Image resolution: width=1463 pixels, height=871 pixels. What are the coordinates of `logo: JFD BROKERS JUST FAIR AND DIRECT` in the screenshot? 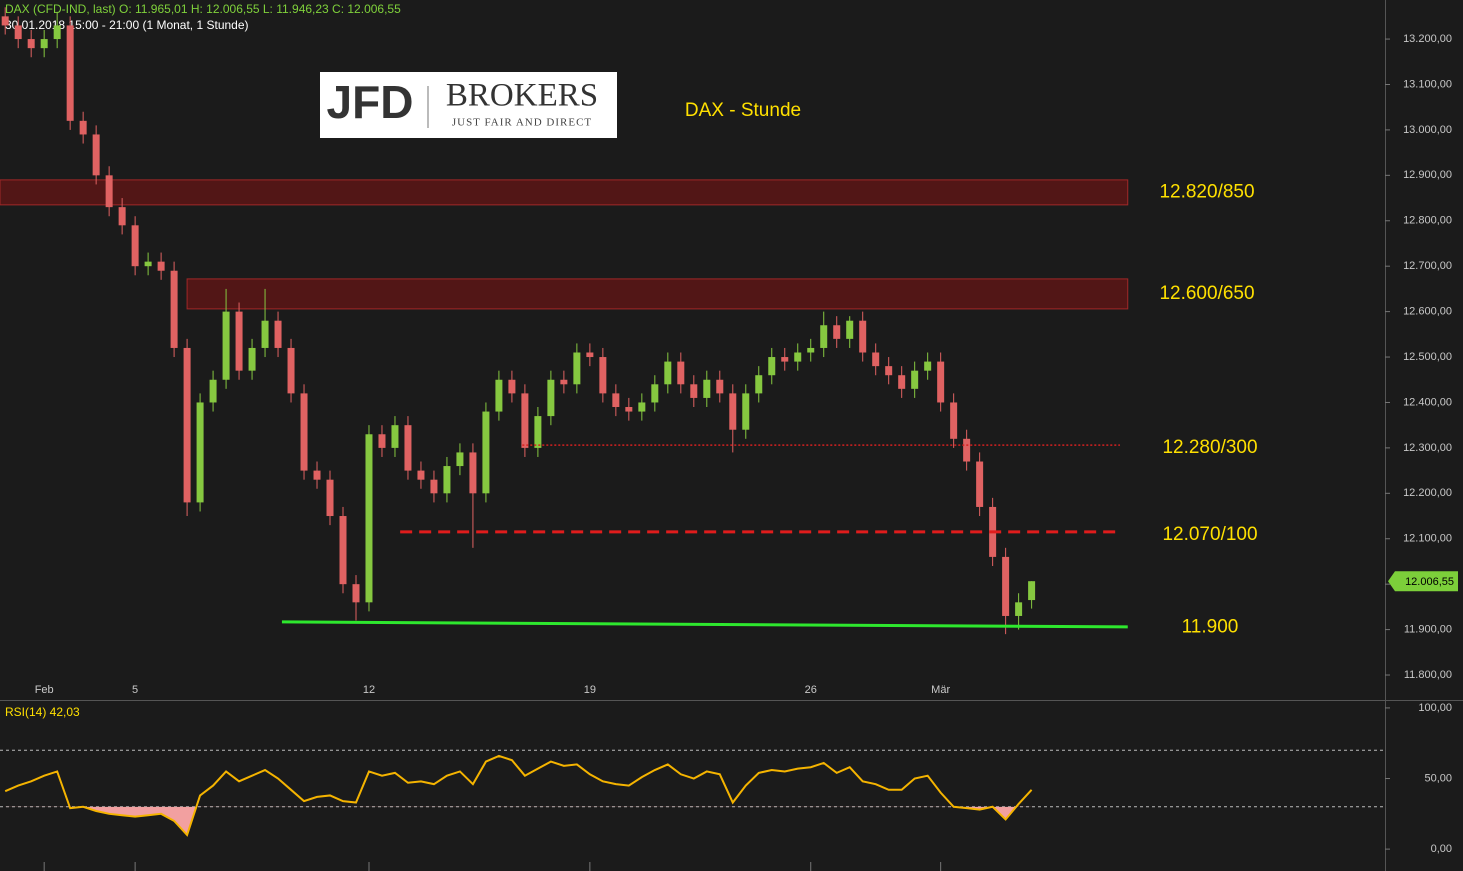 It's located at (468, 105).